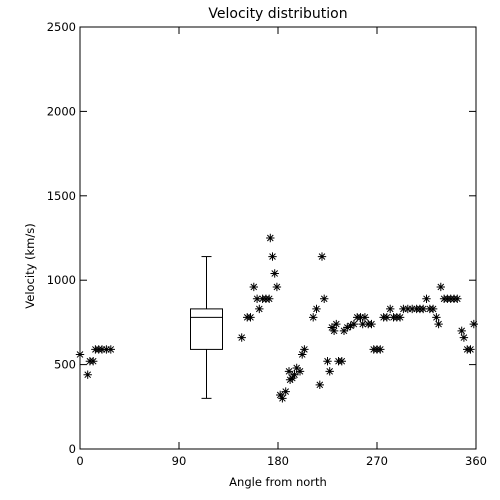 The image size is (500, 500). Describe the element at coordinates (61, 27) in the screenshot. I see `y-tick-label: 2500` at that location.